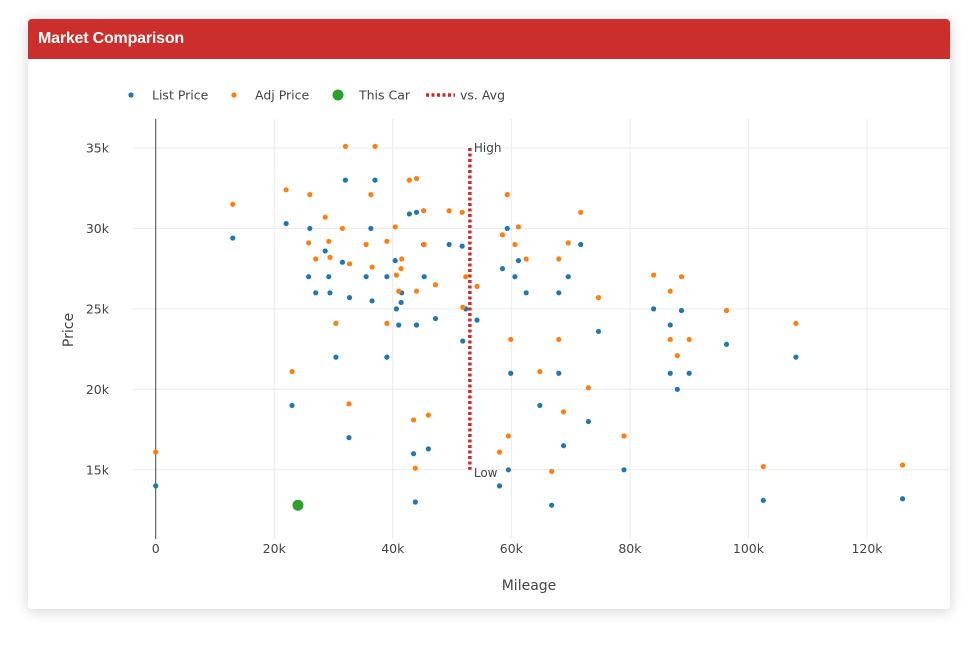  I want to click on x-tick-label: 40k, so click(393, 548).